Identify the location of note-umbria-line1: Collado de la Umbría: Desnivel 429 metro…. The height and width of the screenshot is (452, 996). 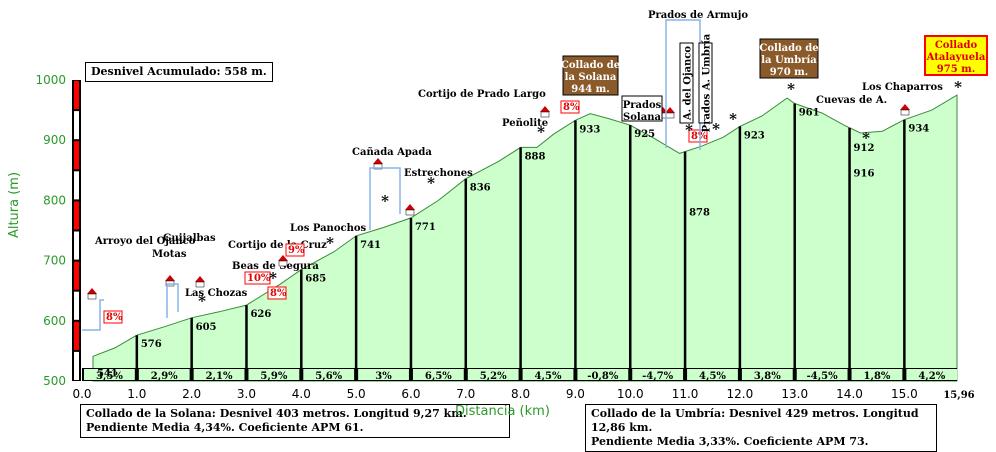
(755, 420).